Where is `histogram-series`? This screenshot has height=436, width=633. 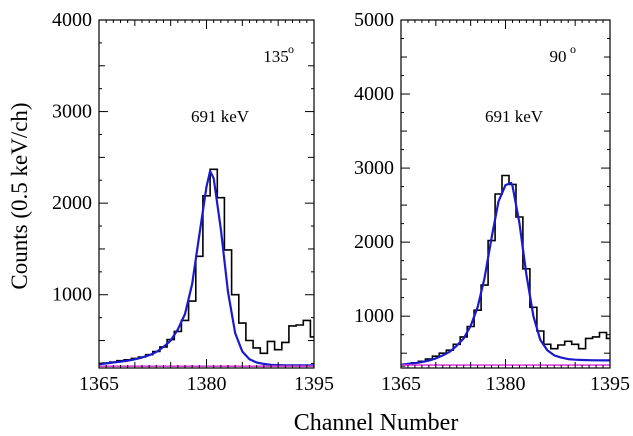 histogram-series is located at coordinates (505, 270).